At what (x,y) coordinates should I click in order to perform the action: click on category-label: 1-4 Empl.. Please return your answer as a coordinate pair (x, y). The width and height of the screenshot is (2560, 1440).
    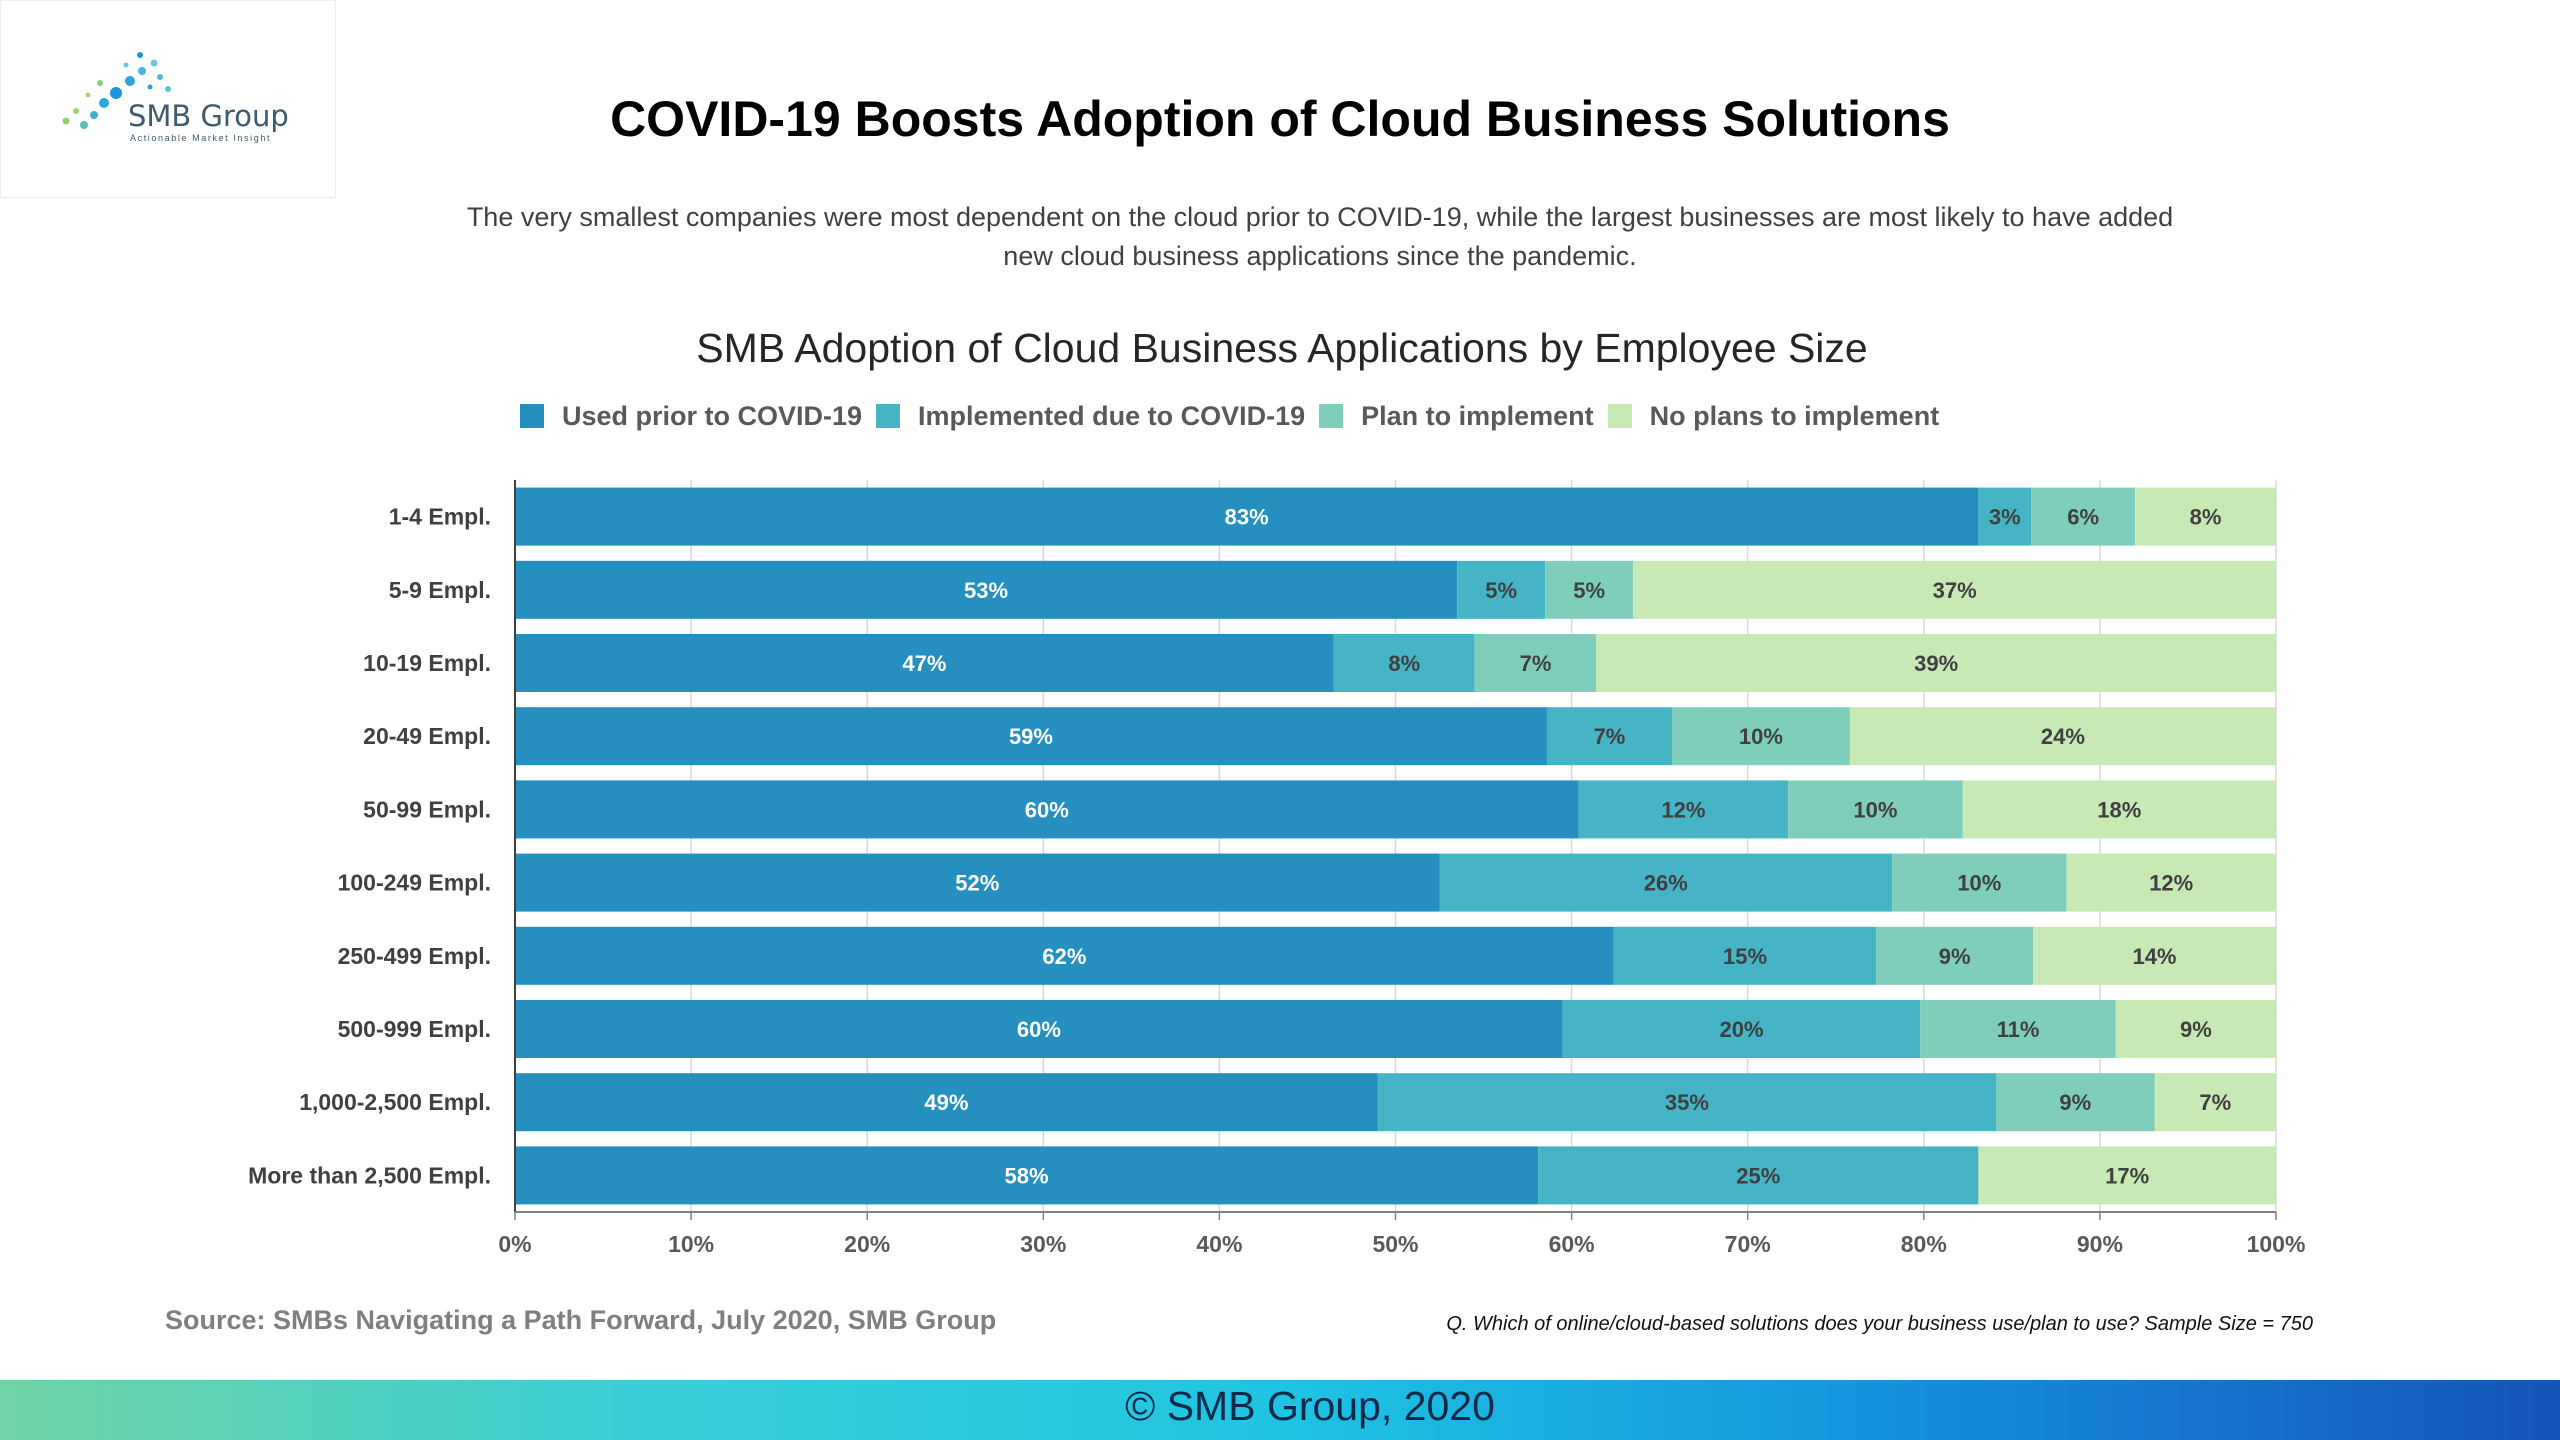
    Looking at the image, I should click on (440, 517).